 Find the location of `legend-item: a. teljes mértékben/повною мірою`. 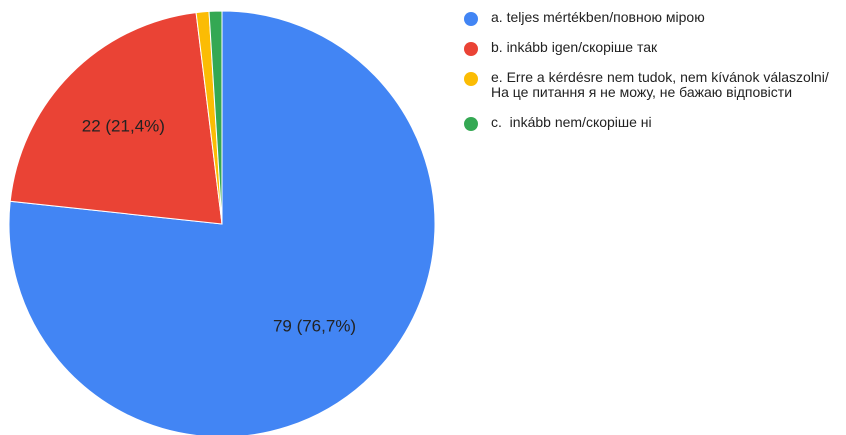

legend-item: a. teljes mértékben/повною мірою is located at coordinates (654, 17).